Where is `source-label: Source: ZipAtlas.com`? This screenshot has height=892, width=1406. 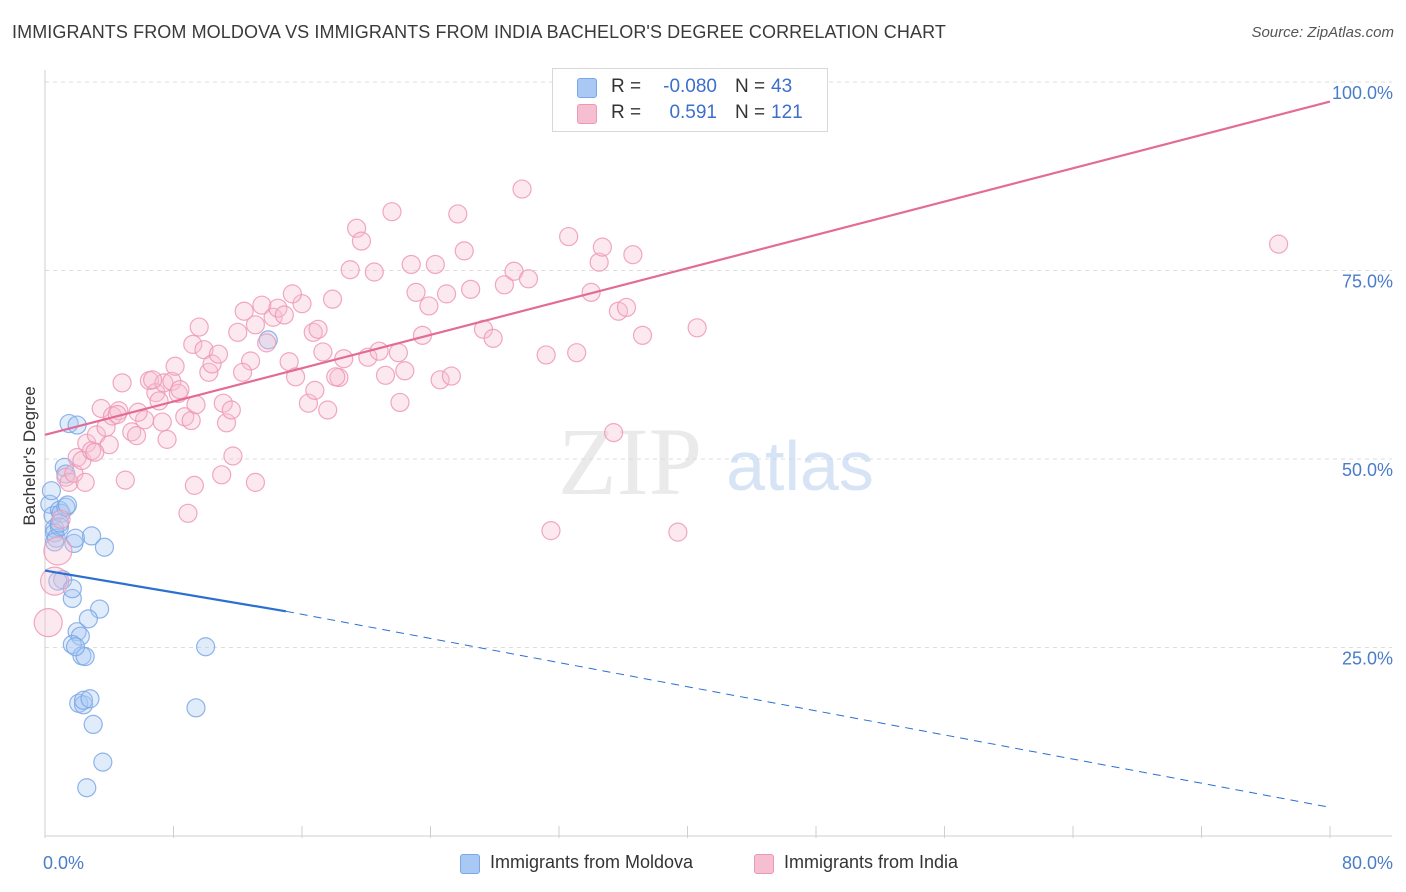 source-label: Source: ZipAtlas.com is located at coordinates (1322, 32).